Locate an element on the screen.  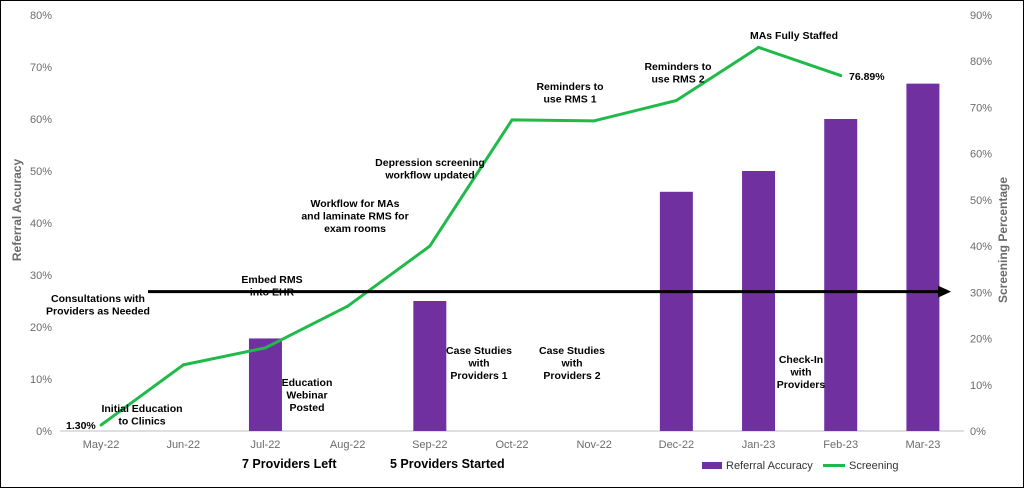
right-tick-label: 60% is located at coordinates (981, 155).